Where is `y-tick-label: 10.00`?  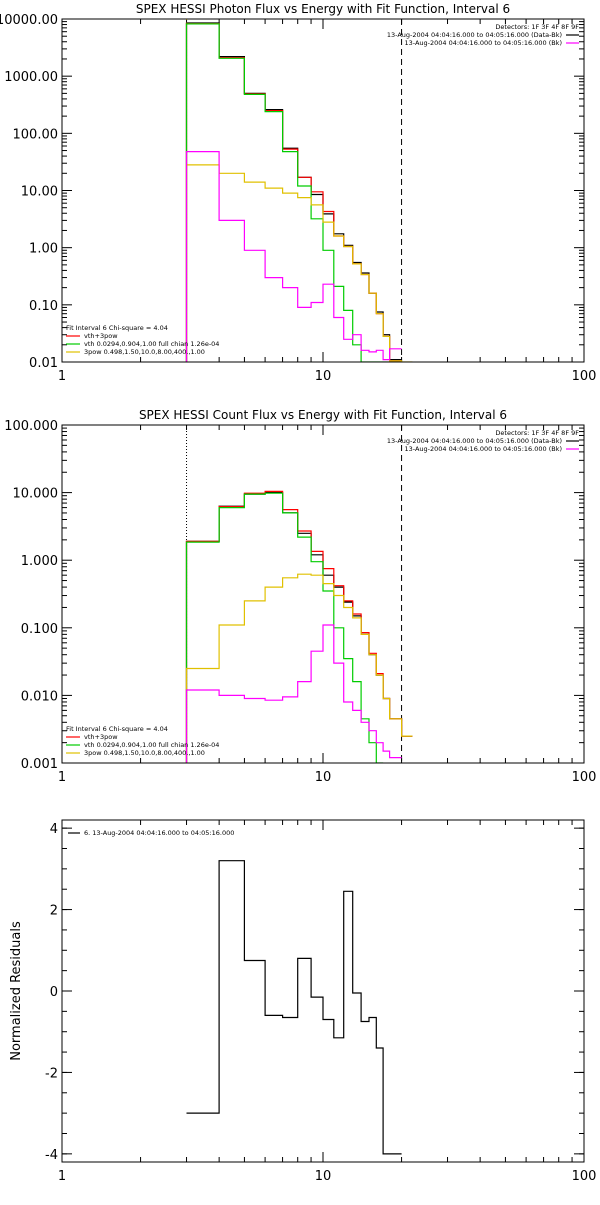 y-tick-label: 10.00 is located at coordinates (39, 192).